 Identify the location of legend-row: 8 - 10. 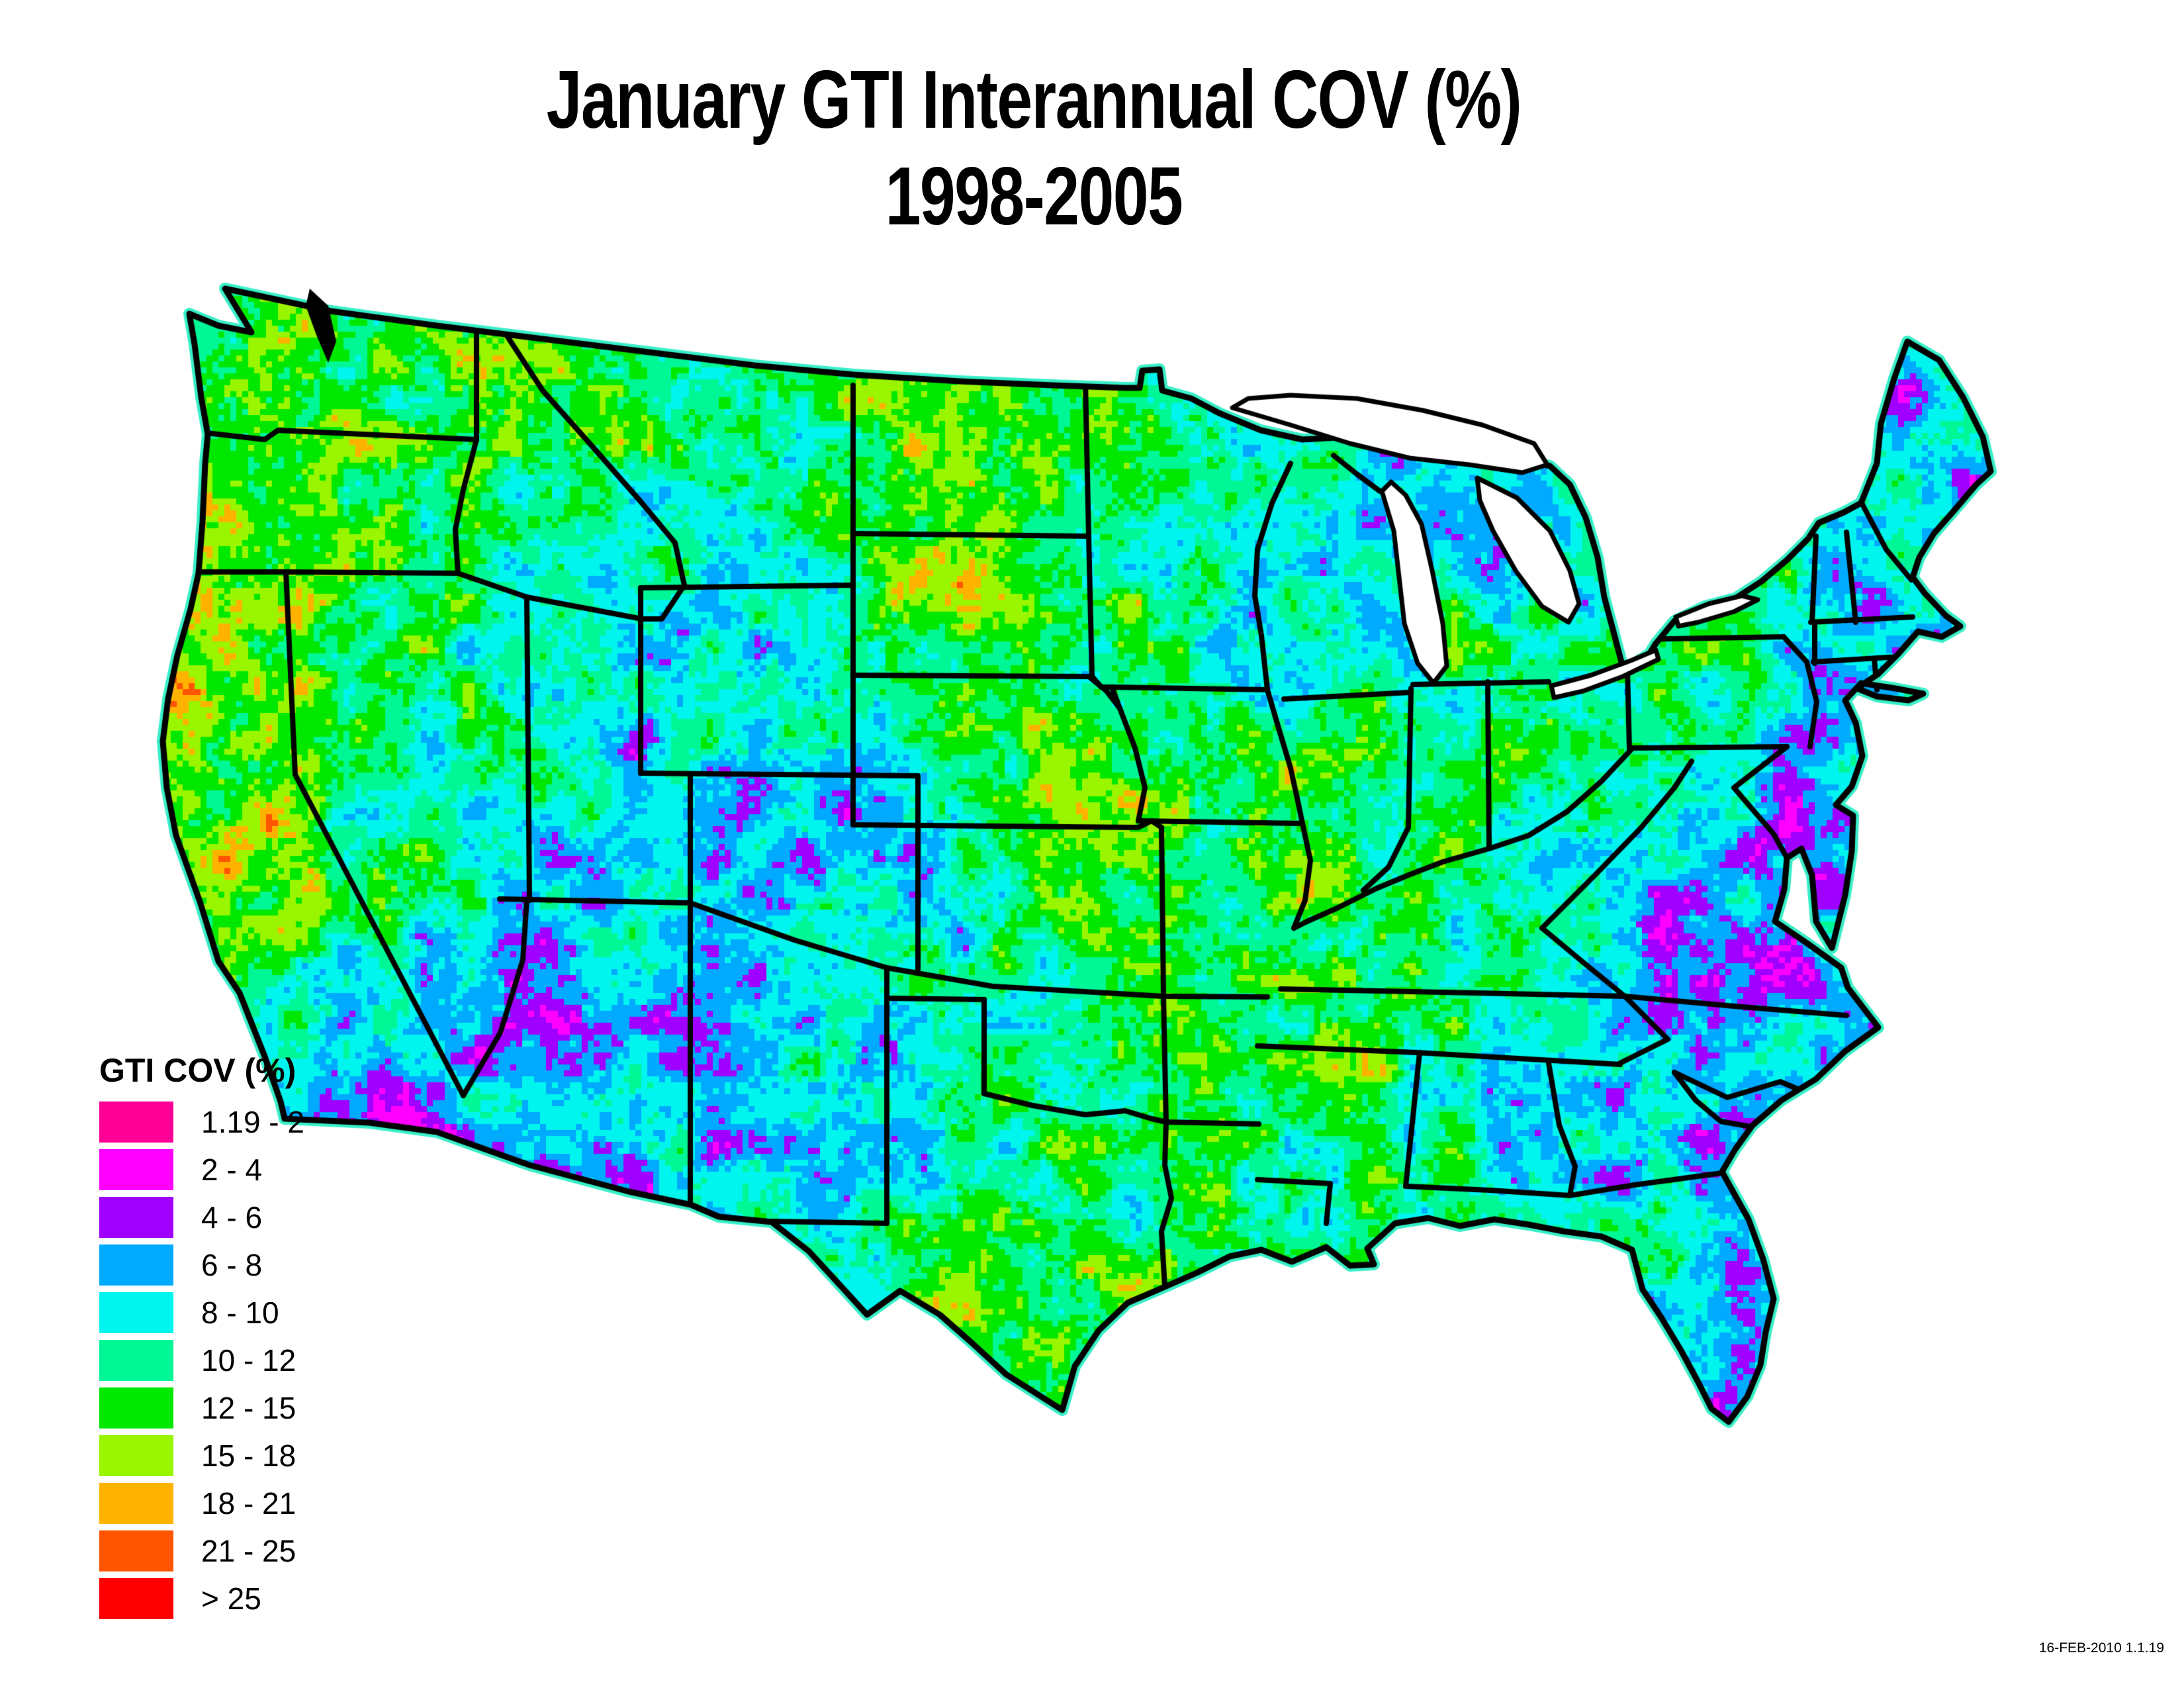
(202, 1312).